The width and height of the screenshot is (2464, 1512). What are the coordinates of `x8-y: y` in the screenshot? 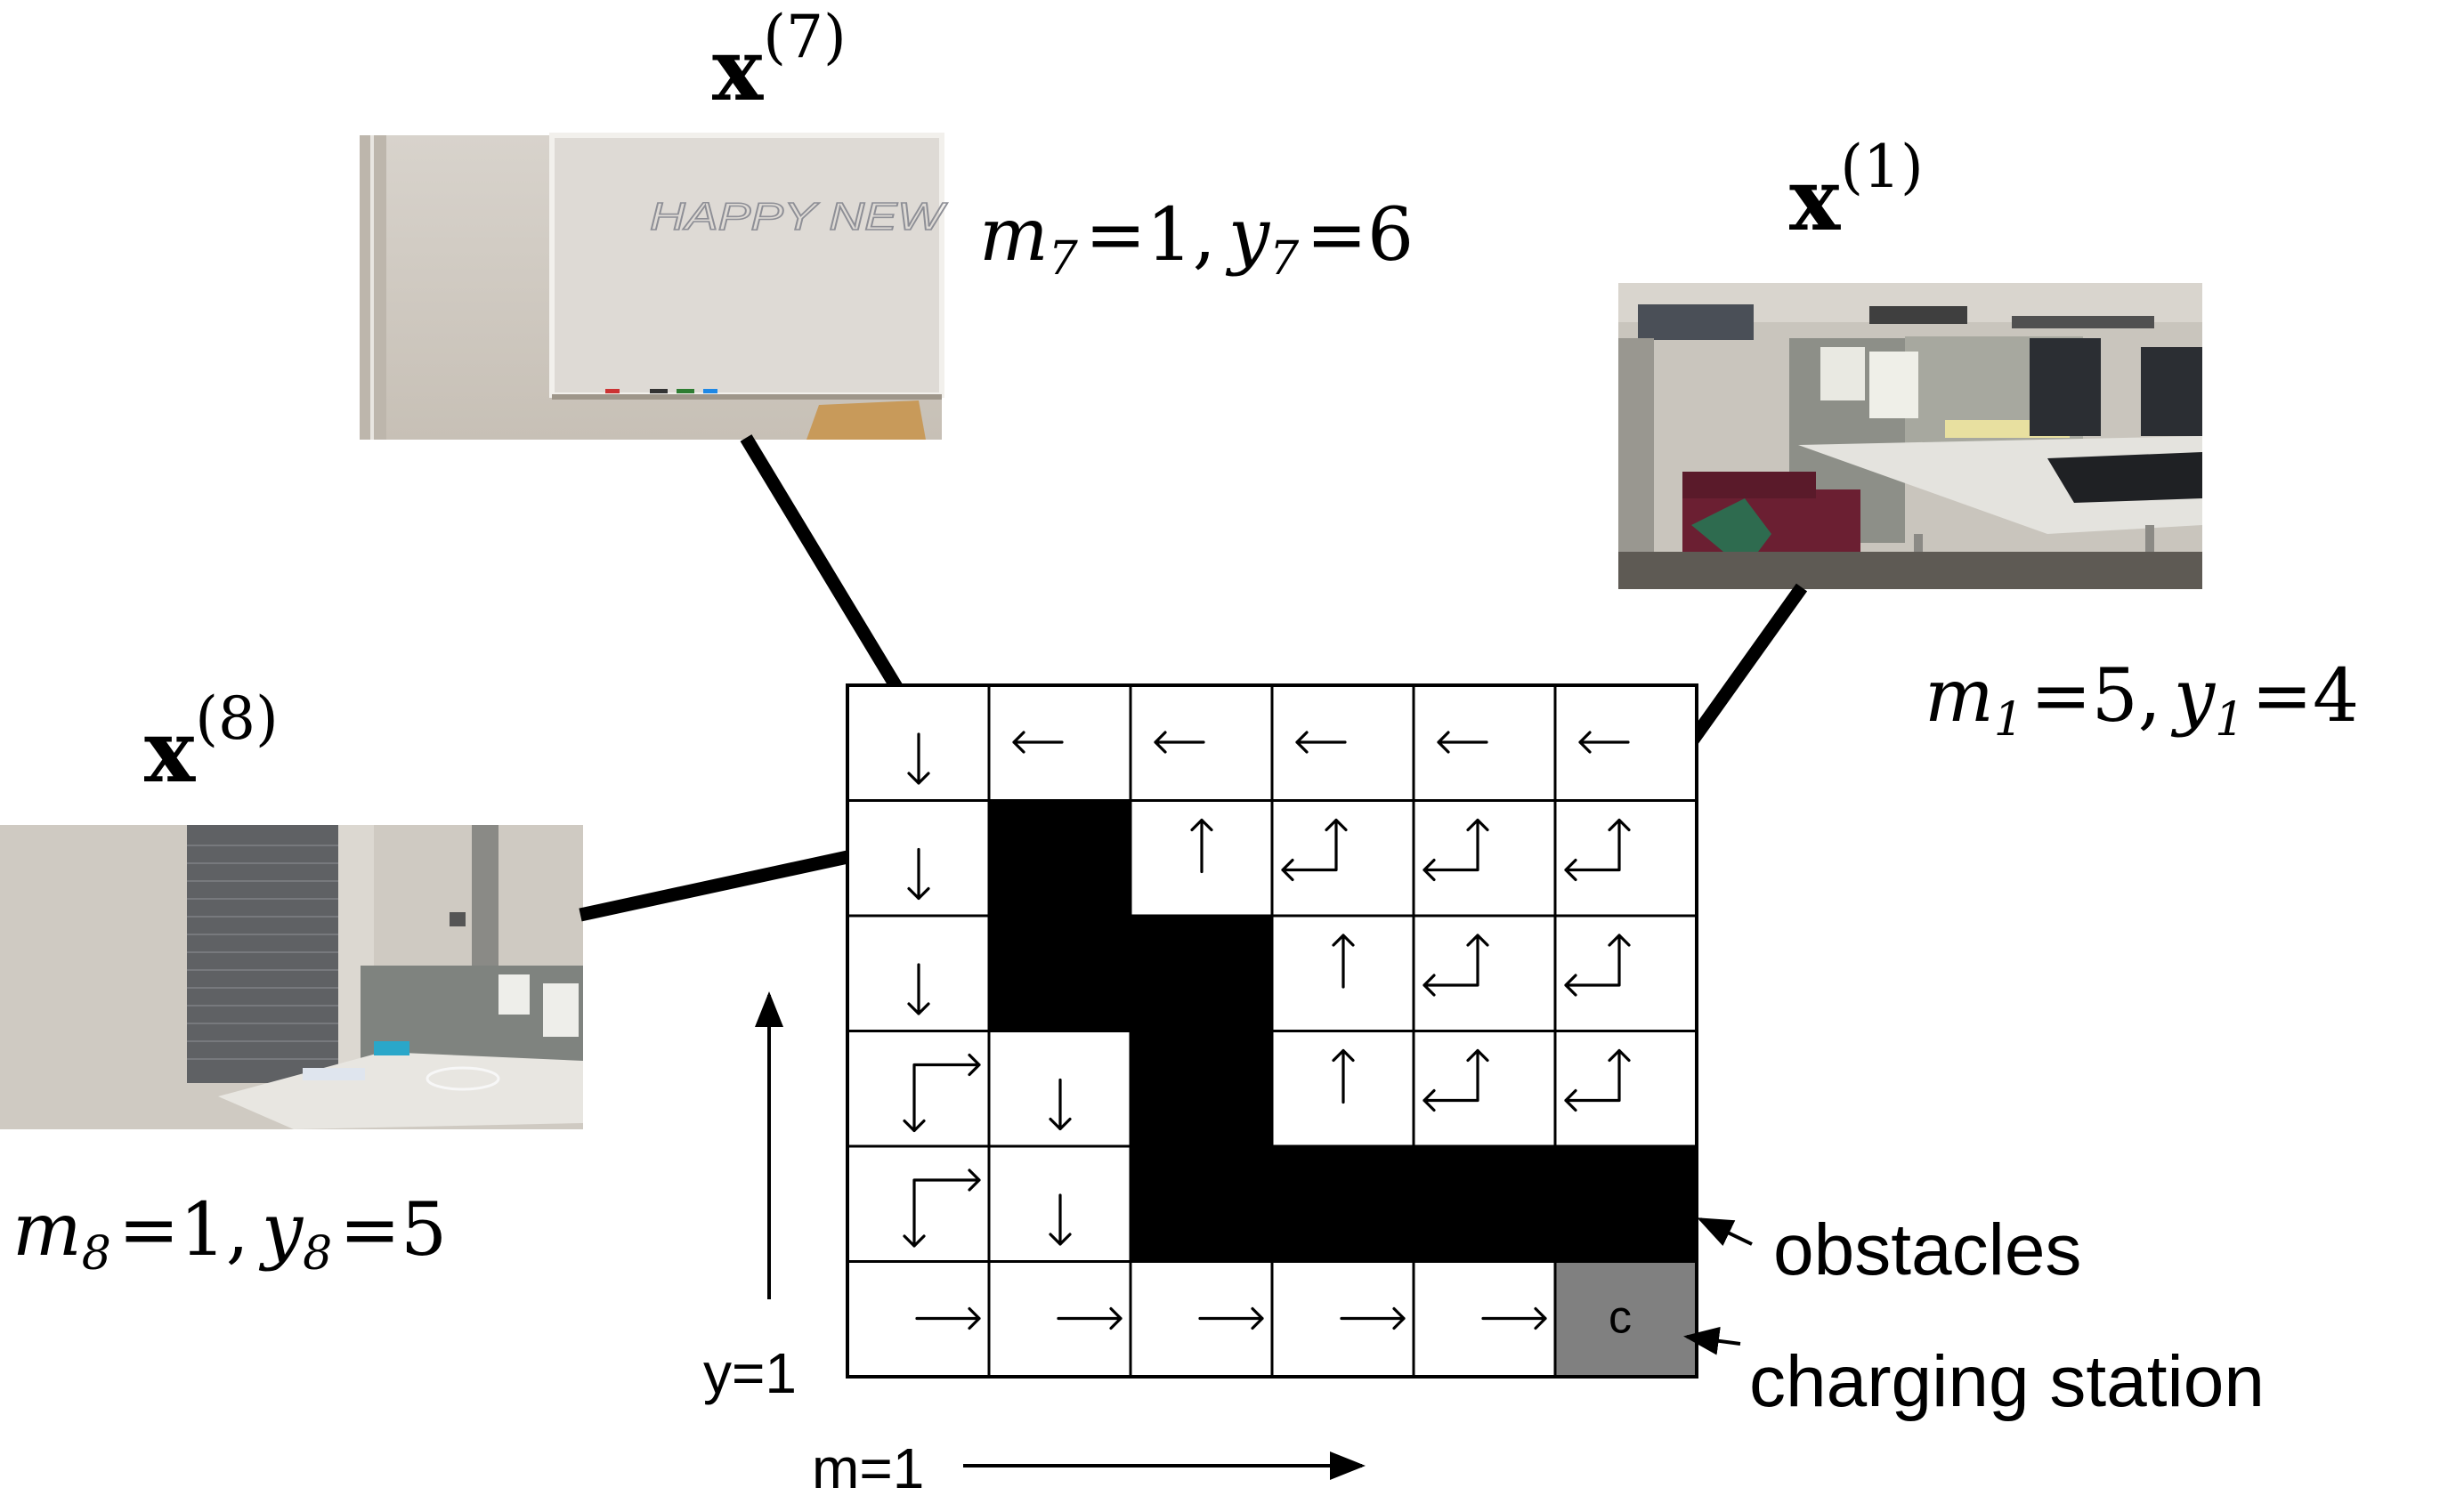 It's located at (281, 1230).